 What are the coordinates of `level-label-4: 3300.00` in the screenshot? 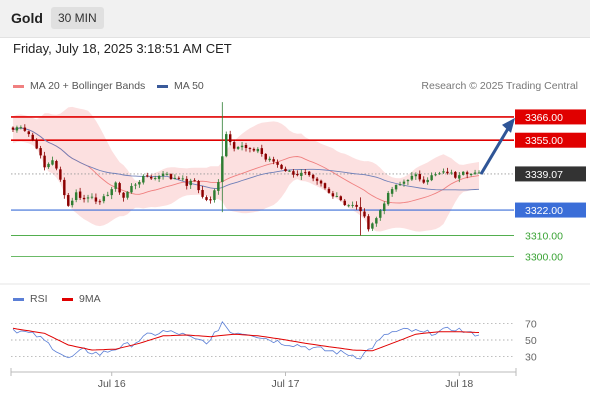 It's located at (544, 258).